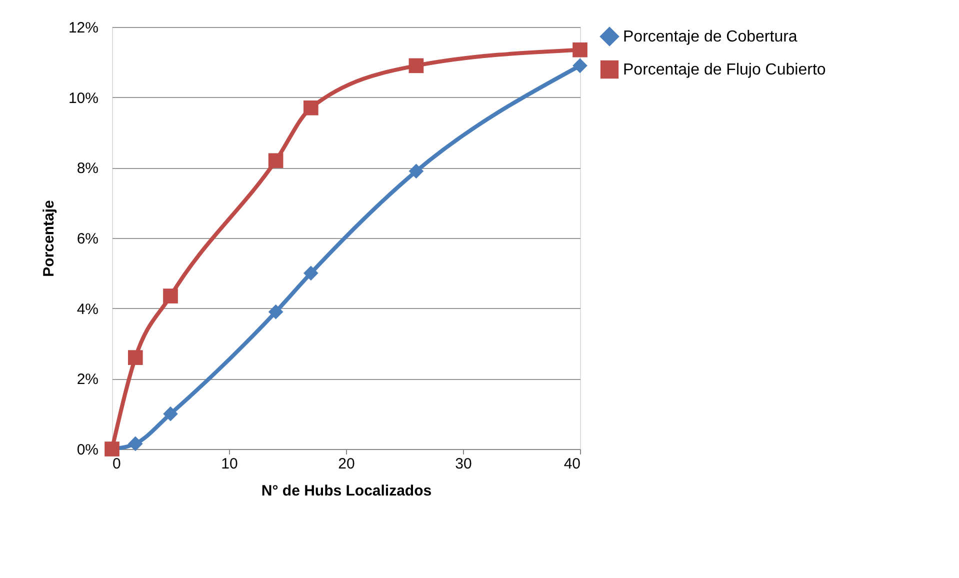 The height and width of the screenshot is (578, 959). I want to click on y-tick-label: 6%, so click(87, 239).